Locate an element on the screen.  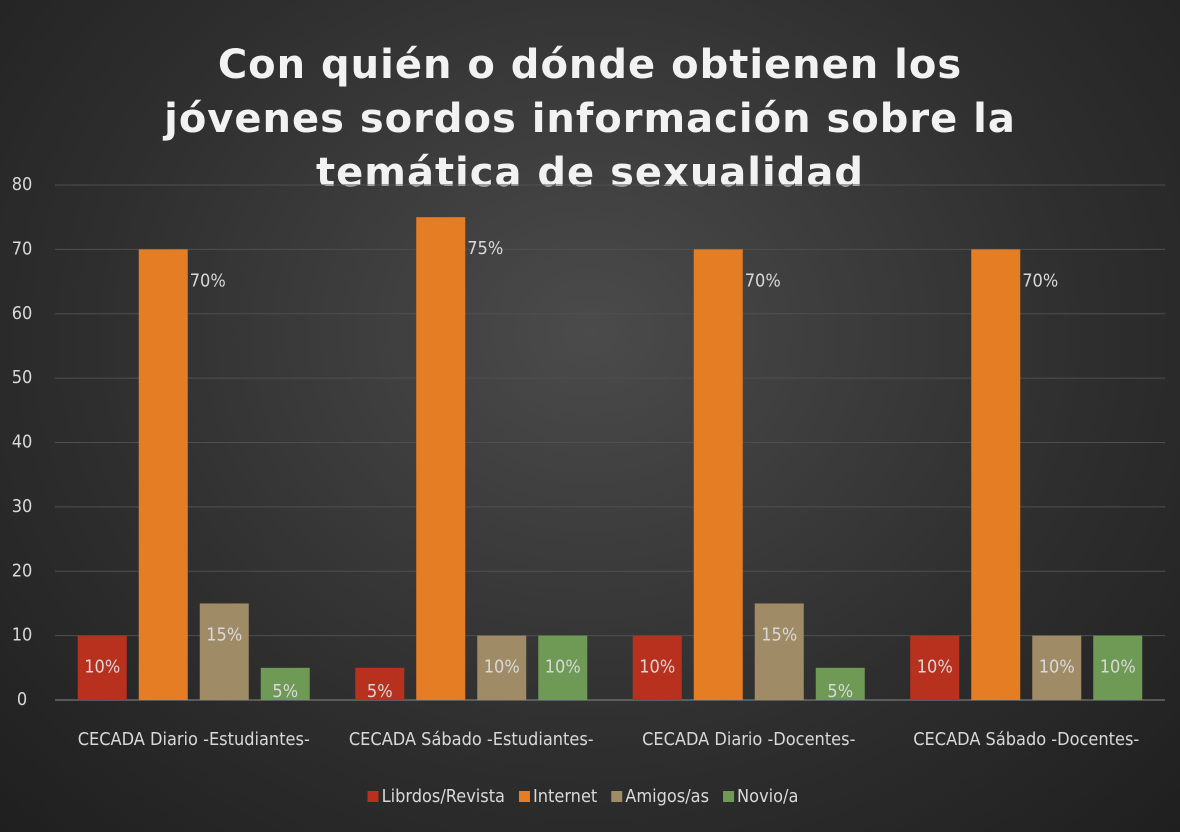
y-tick-label: 20 is located at coordinates (22, 570).